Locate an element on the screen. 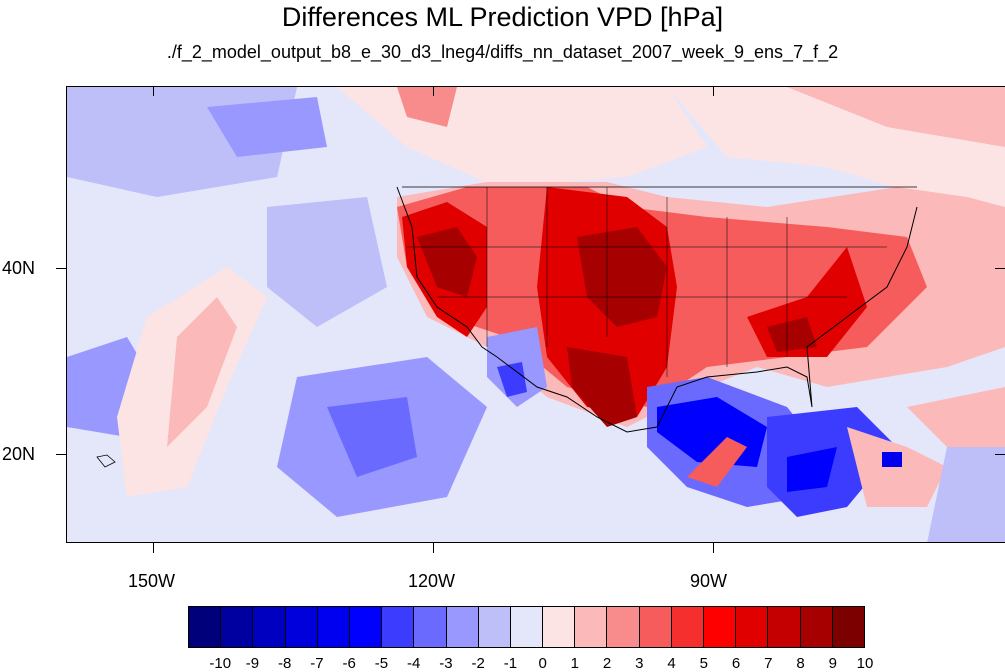 The width and height of the screenshot is (1005, 672). colorbar-label: 4 is located at coordinates (671, 663).